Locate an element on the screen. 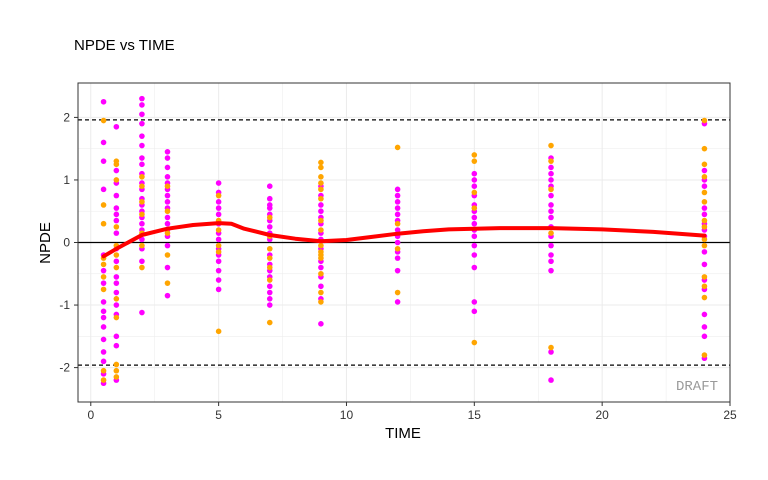 Image resolution: width=768 pixels, height=480 pixels. y-tick-label: 0 is located at coordinates (66, 243).